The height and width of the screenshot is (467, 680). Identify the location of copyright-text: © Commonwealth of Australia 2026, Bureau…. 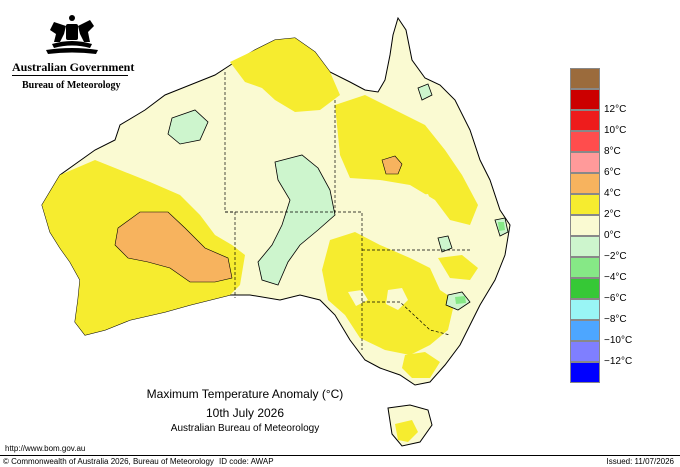
(108, 461).